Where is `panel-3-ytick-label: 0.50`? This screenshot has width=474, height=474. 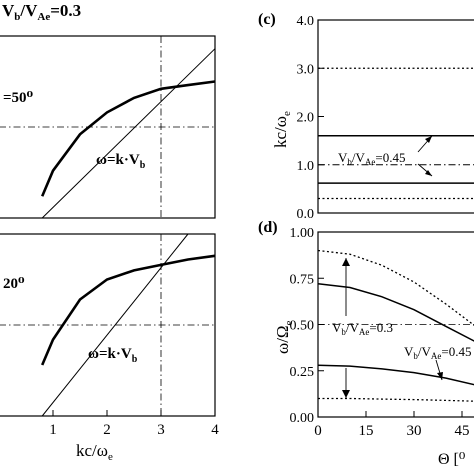
panel-3-ytick-label: 0.50 is located at coordinates (302, 326).